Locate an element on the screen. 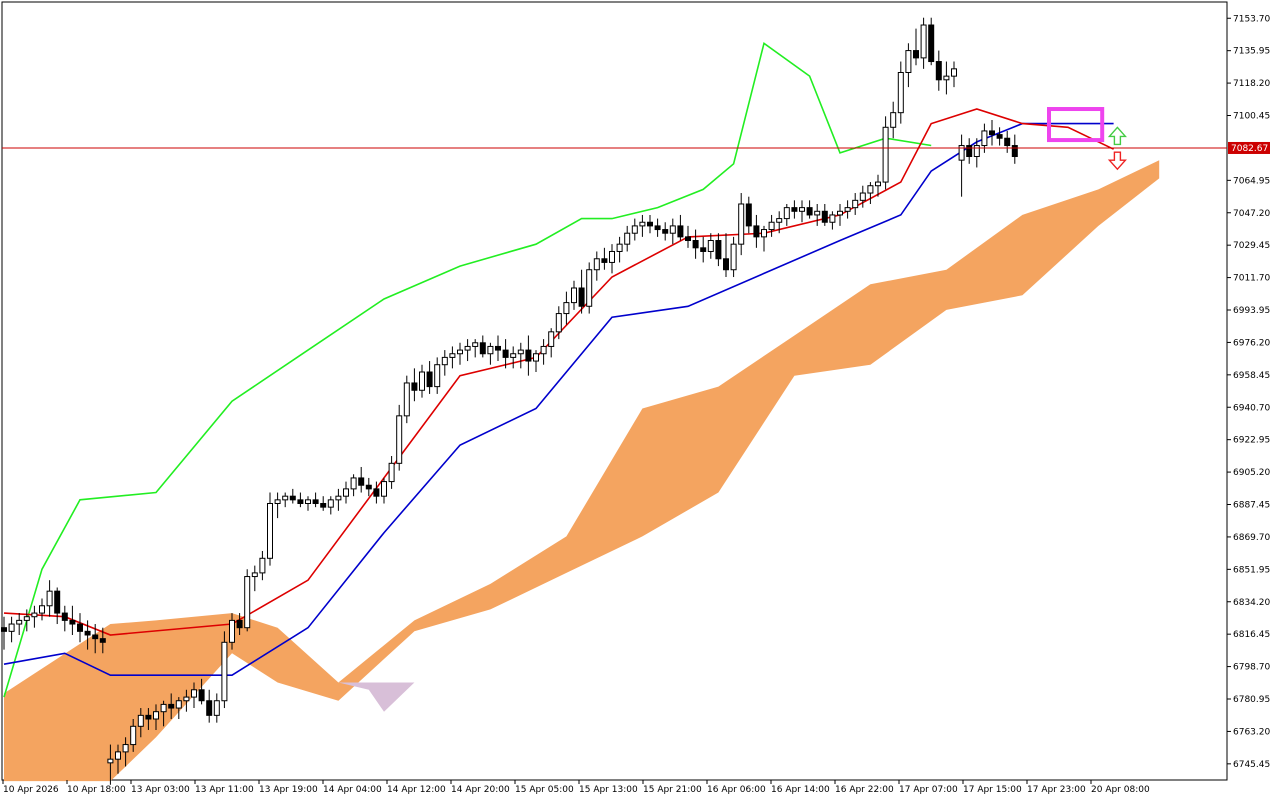 The width and height of the screenshot is (1280, 804). y-tick-label: 6763.20 is located at coordinates (1251, 732).